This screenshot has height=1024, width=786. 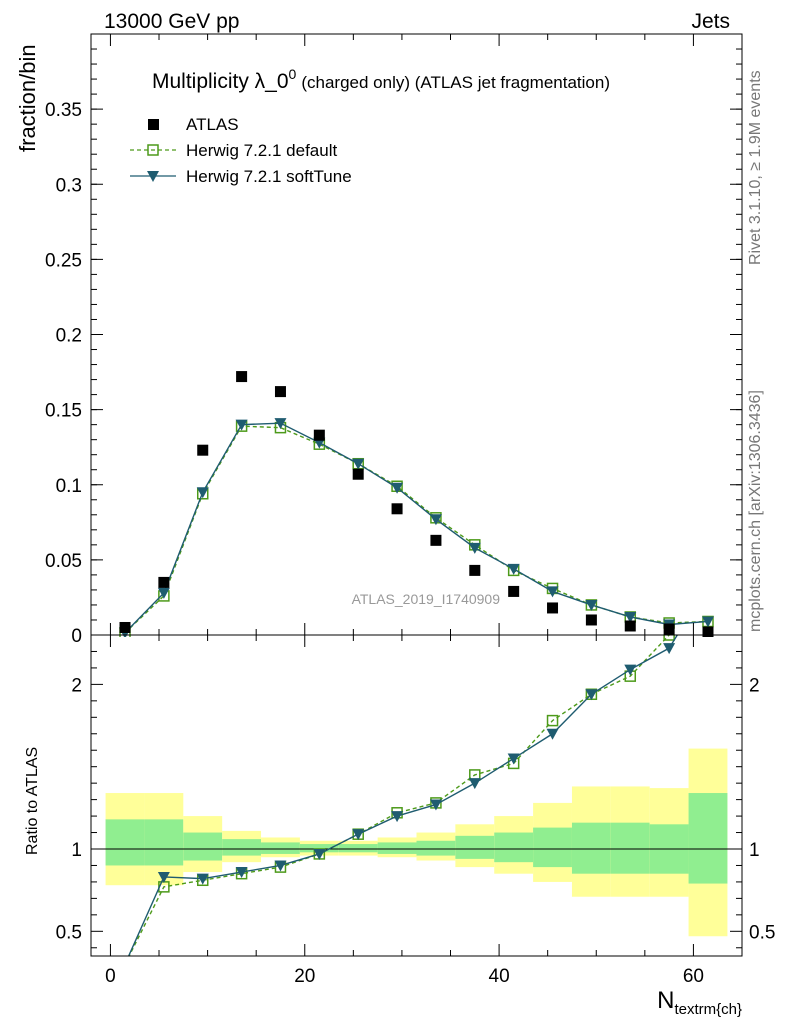 What do you see at coordinates (710, 21) in the screenshot?
I see `header-right-title: Jets` at bounding box center [710, 21].